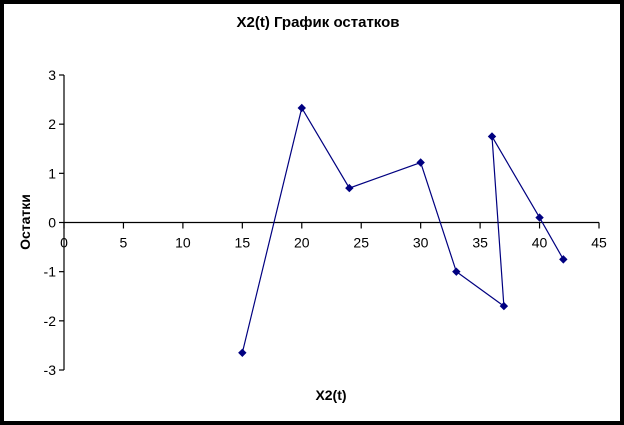 Image resolution: width=624 pixels, height=425 pixels. What do you see at coordinates (318, 22) in the screenshot?
I see `chart-title: X2(t) График остатков` at bounding box center [318, 22].